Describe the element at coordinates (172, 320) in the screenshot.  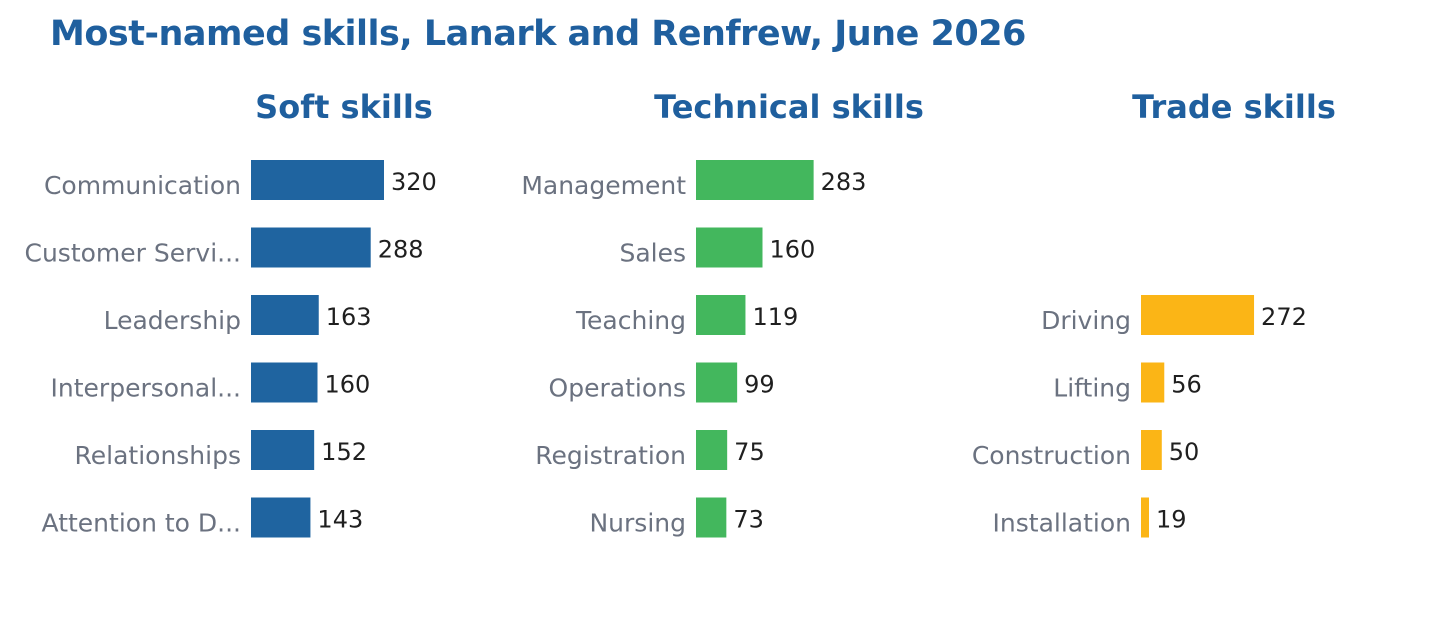
I see `category-label: Leadership` at that location.